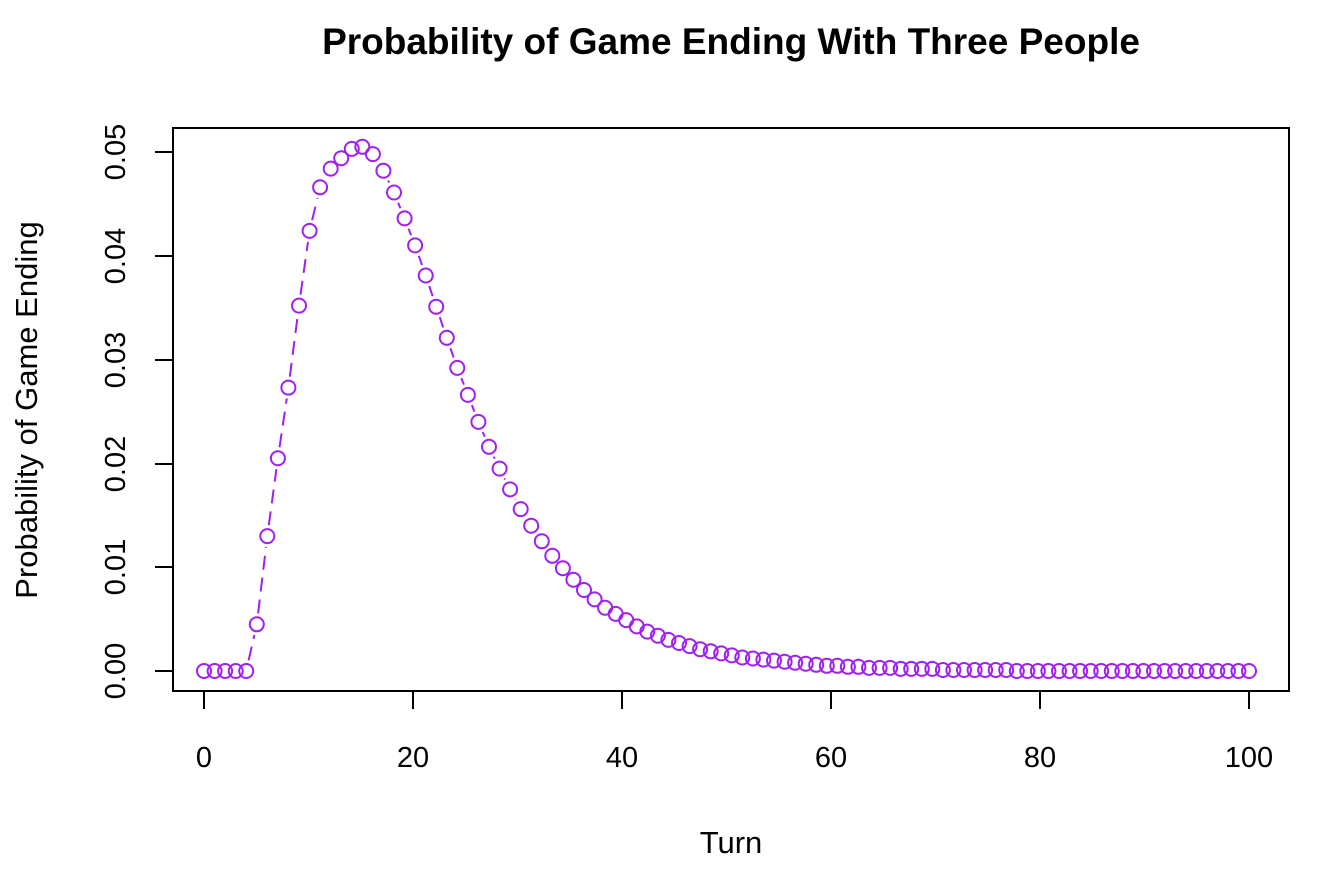 The image size is (1329, 870). Describe the element at coordinates (116, 152) in the screenshot. I see `y-tick-label: 0.05` at that location.